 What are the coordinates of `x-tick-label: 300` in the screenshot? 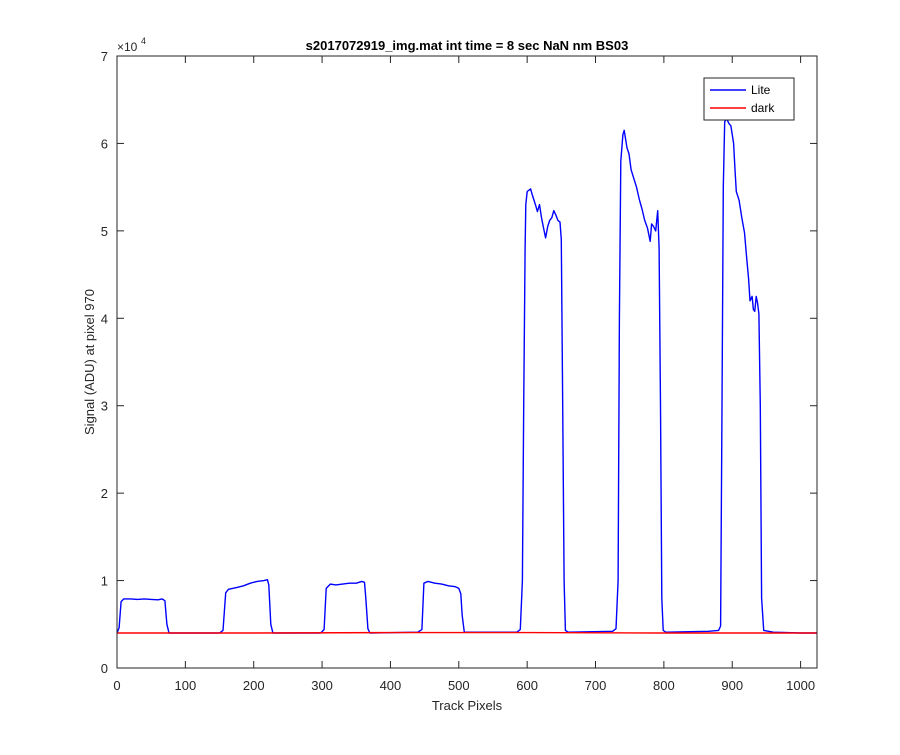 It's located at (322, 685).